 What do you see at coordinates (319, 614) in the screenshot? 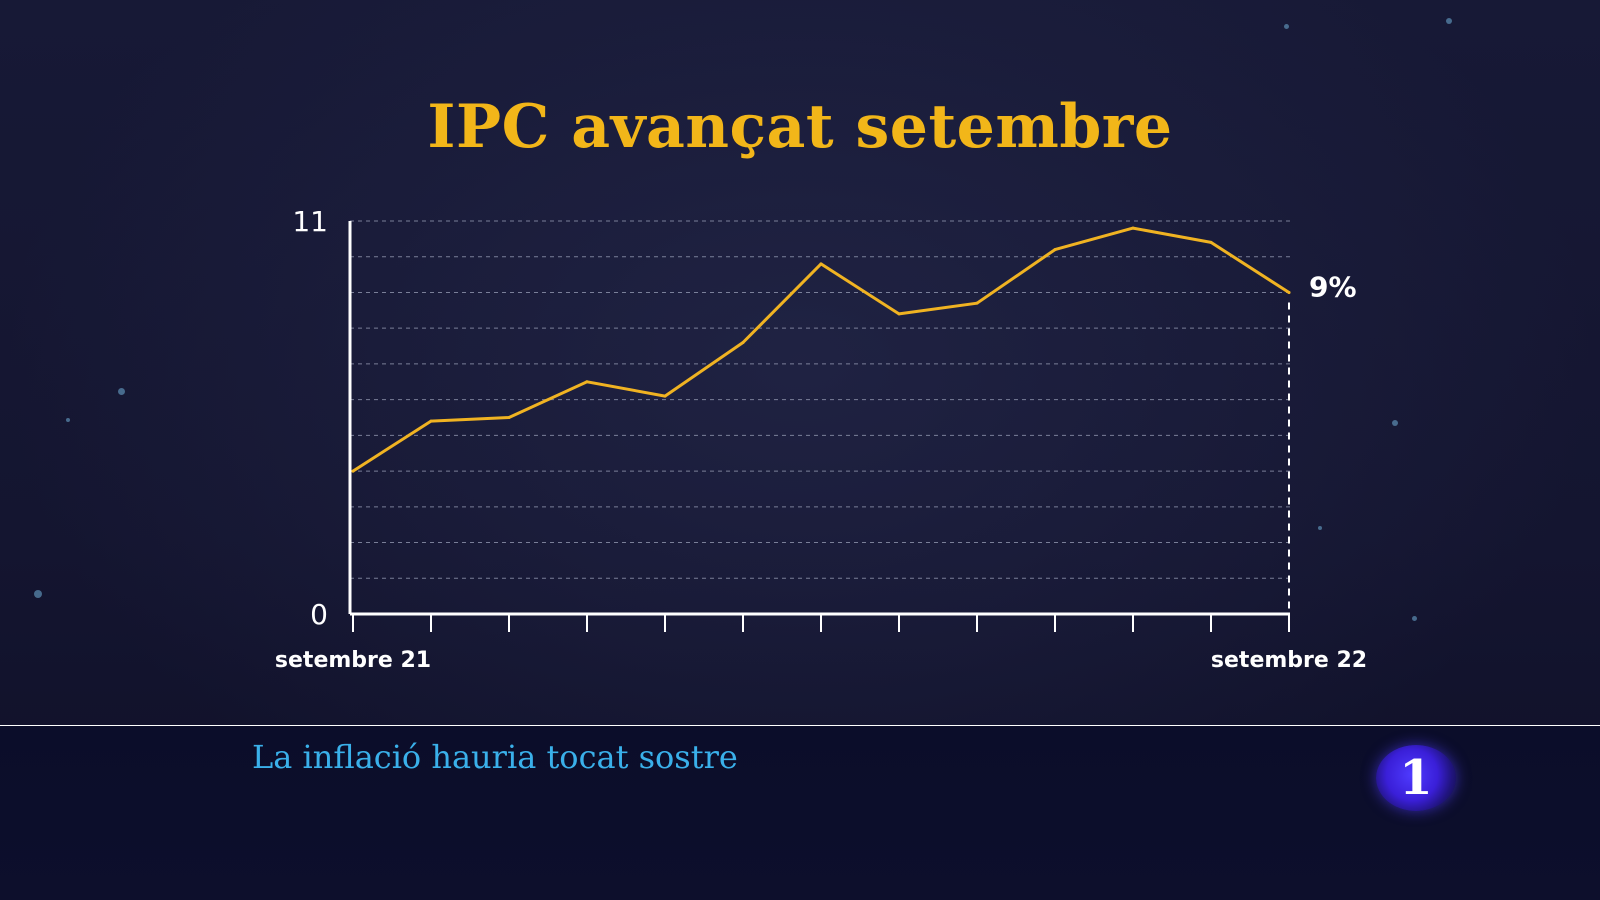
I see `y-tick-label-min: 0` at bounding box center [319, 614].